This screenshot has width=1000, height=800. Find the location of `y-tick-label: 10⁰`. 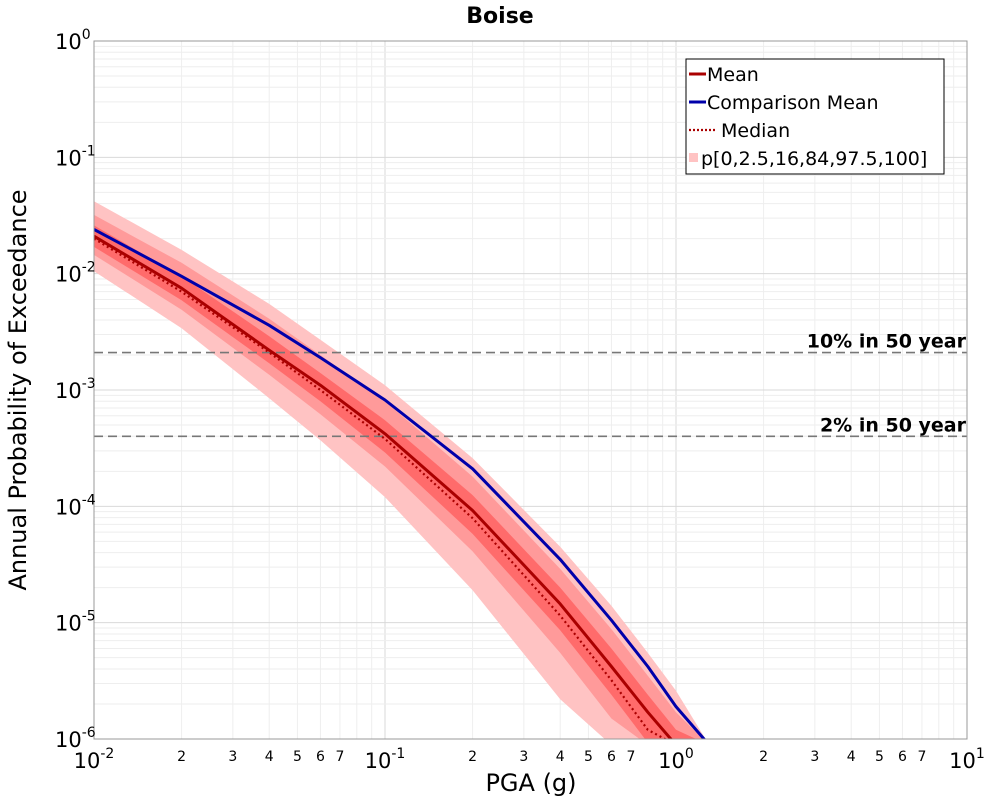

y-tick-label: 10⁰ is located at coordinates (73, 40).